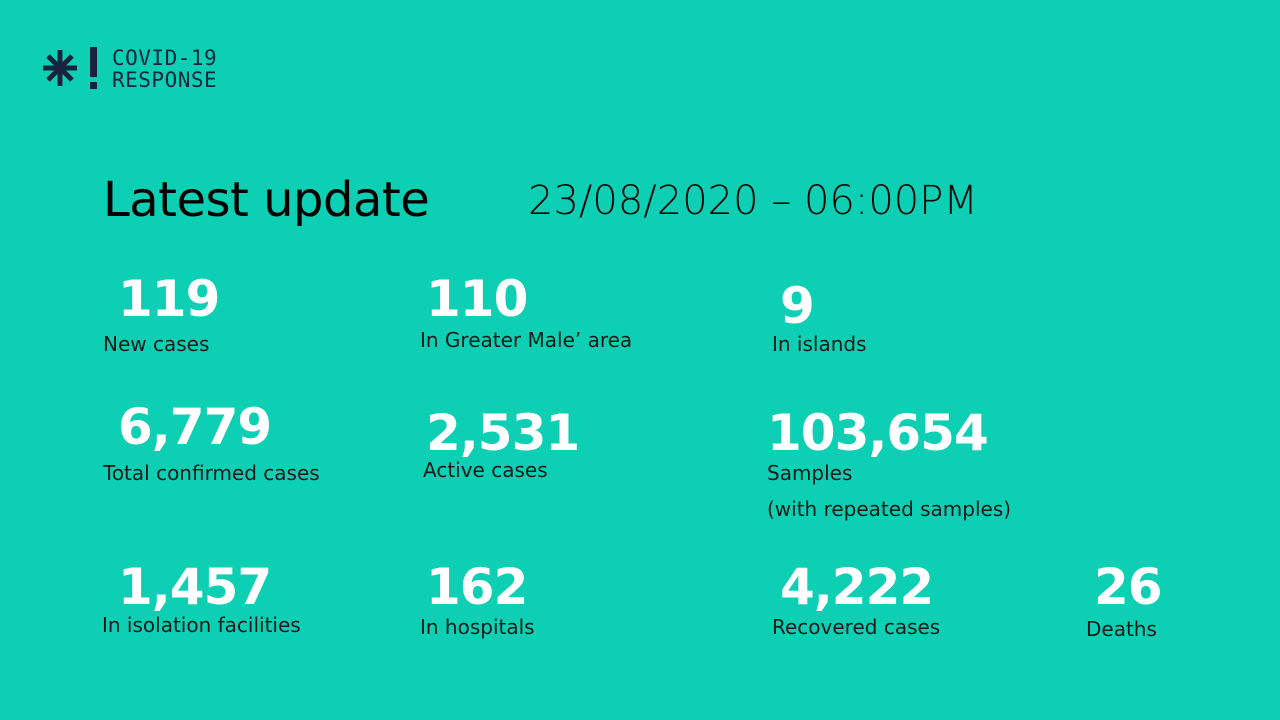 The height and width of the screenshot is (720, 1280). What do you see at coordinates (810, 473) in the screenshot?
I see `samples-label: Samples` at bounding box center [810, 473].